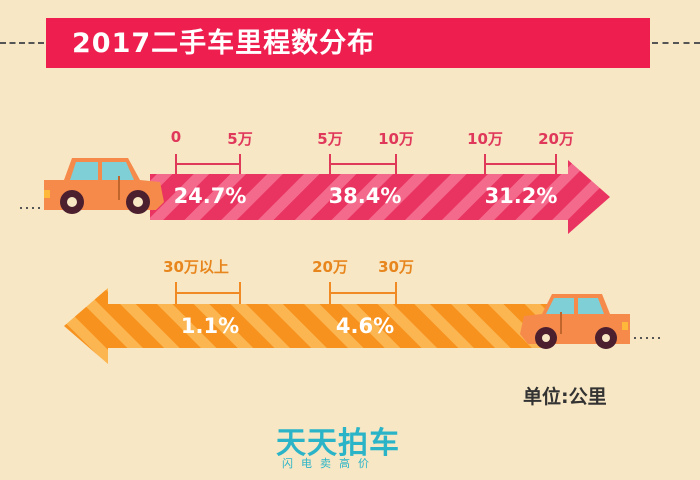 The image size is (700, 480). What do you see at coordinates (590, 321) in the screenshot?
I see `car-right-icon` at bounding box center [590, 321].